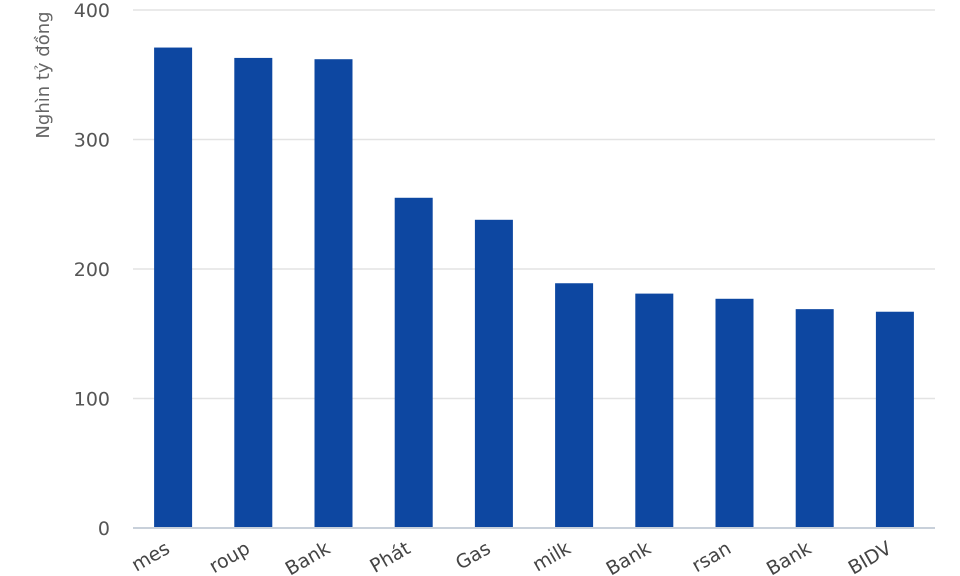 The image size is (960, 576). What do you see at coordinates (151, 556) in the screenshot?
I see `x-category-label-0: mes` at bounding box center [151, 556].